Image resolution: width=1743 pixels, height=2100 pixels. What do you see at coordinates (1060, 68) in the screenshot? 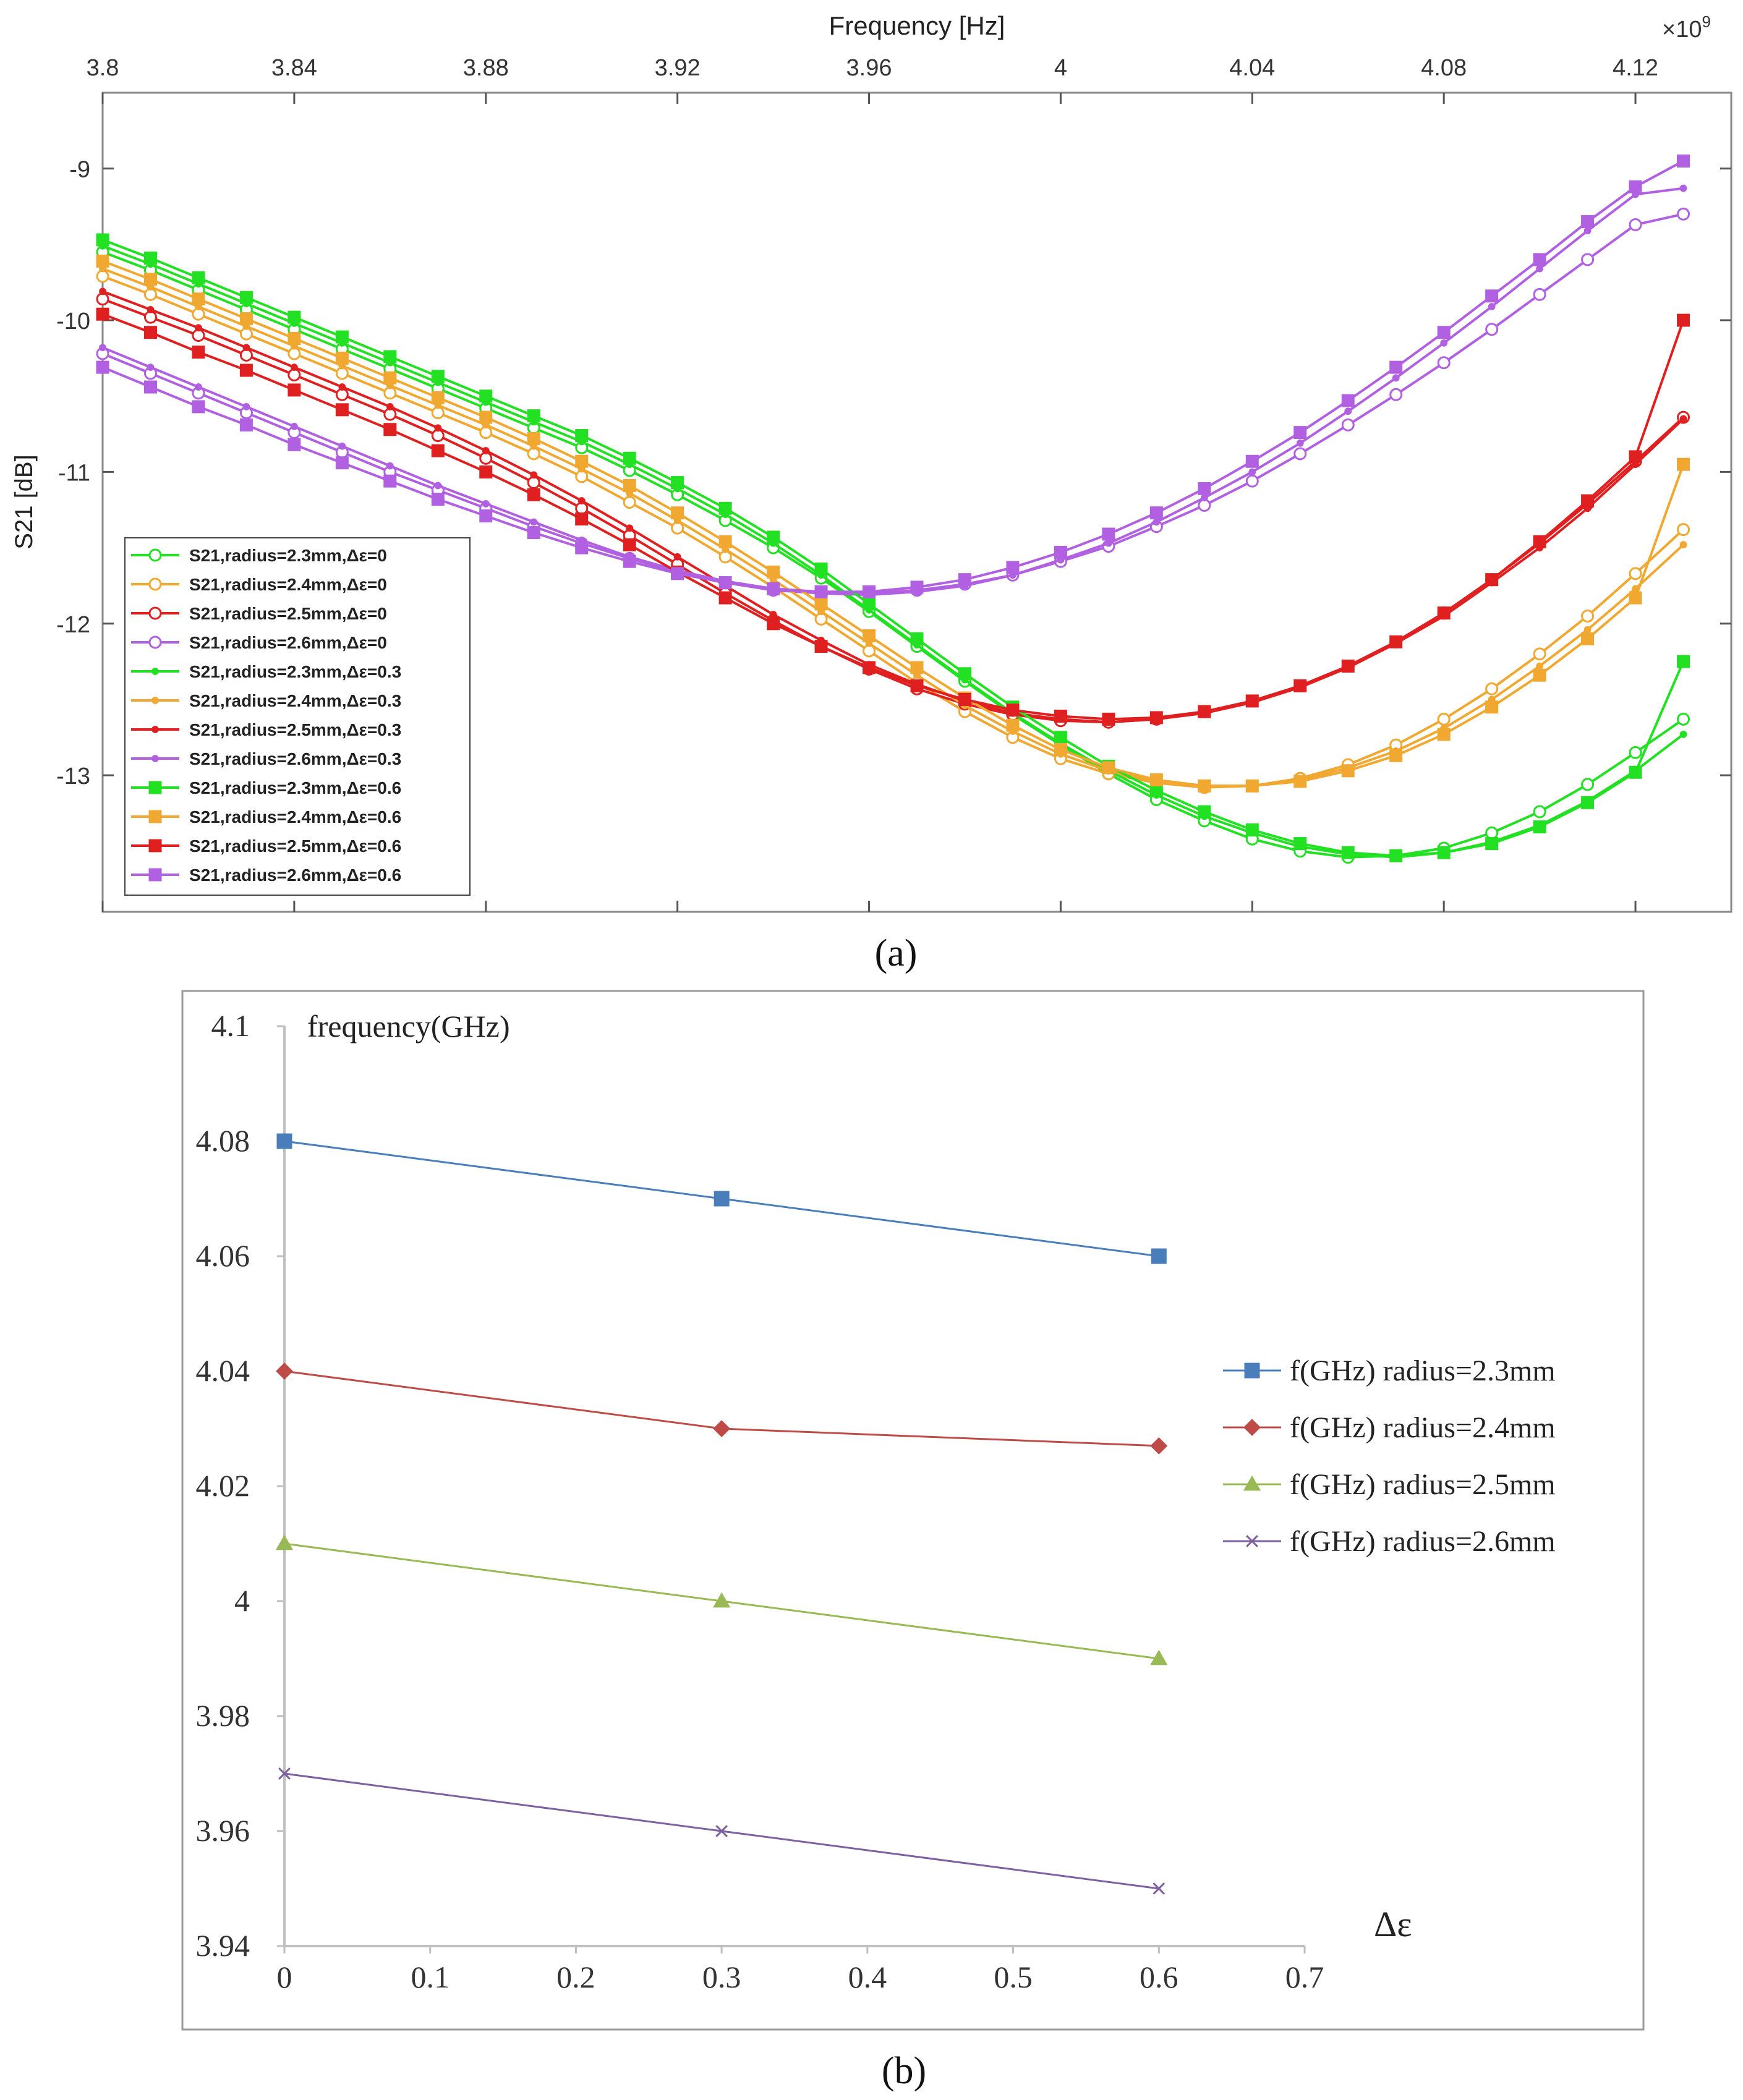
I see `chart-a-x-tick-label: 4` at bounding box center [1060, 68].